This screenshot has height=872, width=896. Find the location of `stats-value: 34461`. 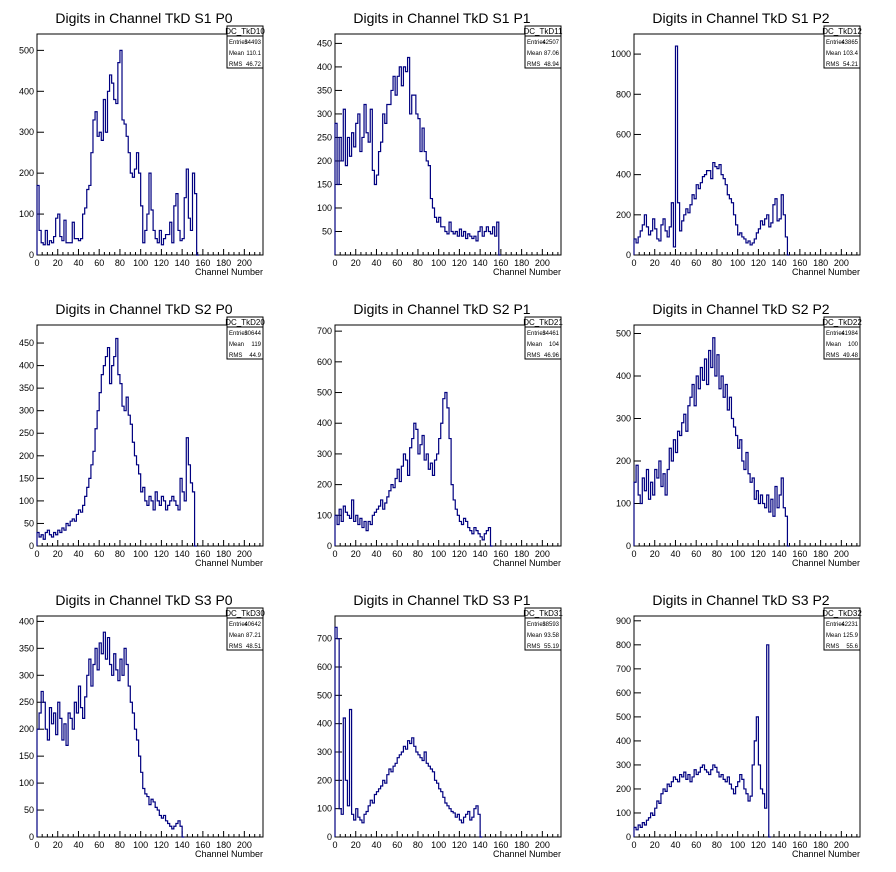

stats-value: 34461 is located at coordinates (550, 334).